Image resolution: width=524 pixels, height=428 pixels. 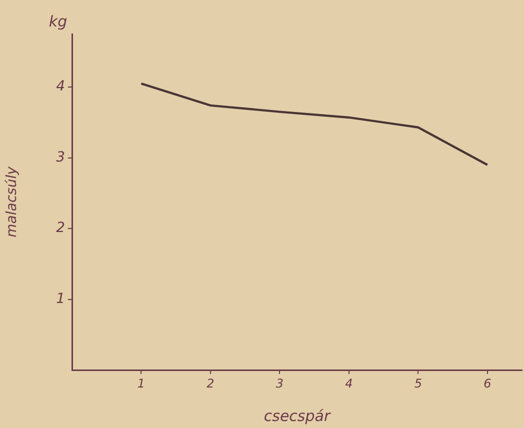 What do you see at coordinates (58, 21) in the screenshot?
I see `text: kg` at bounding box center [58, 21].